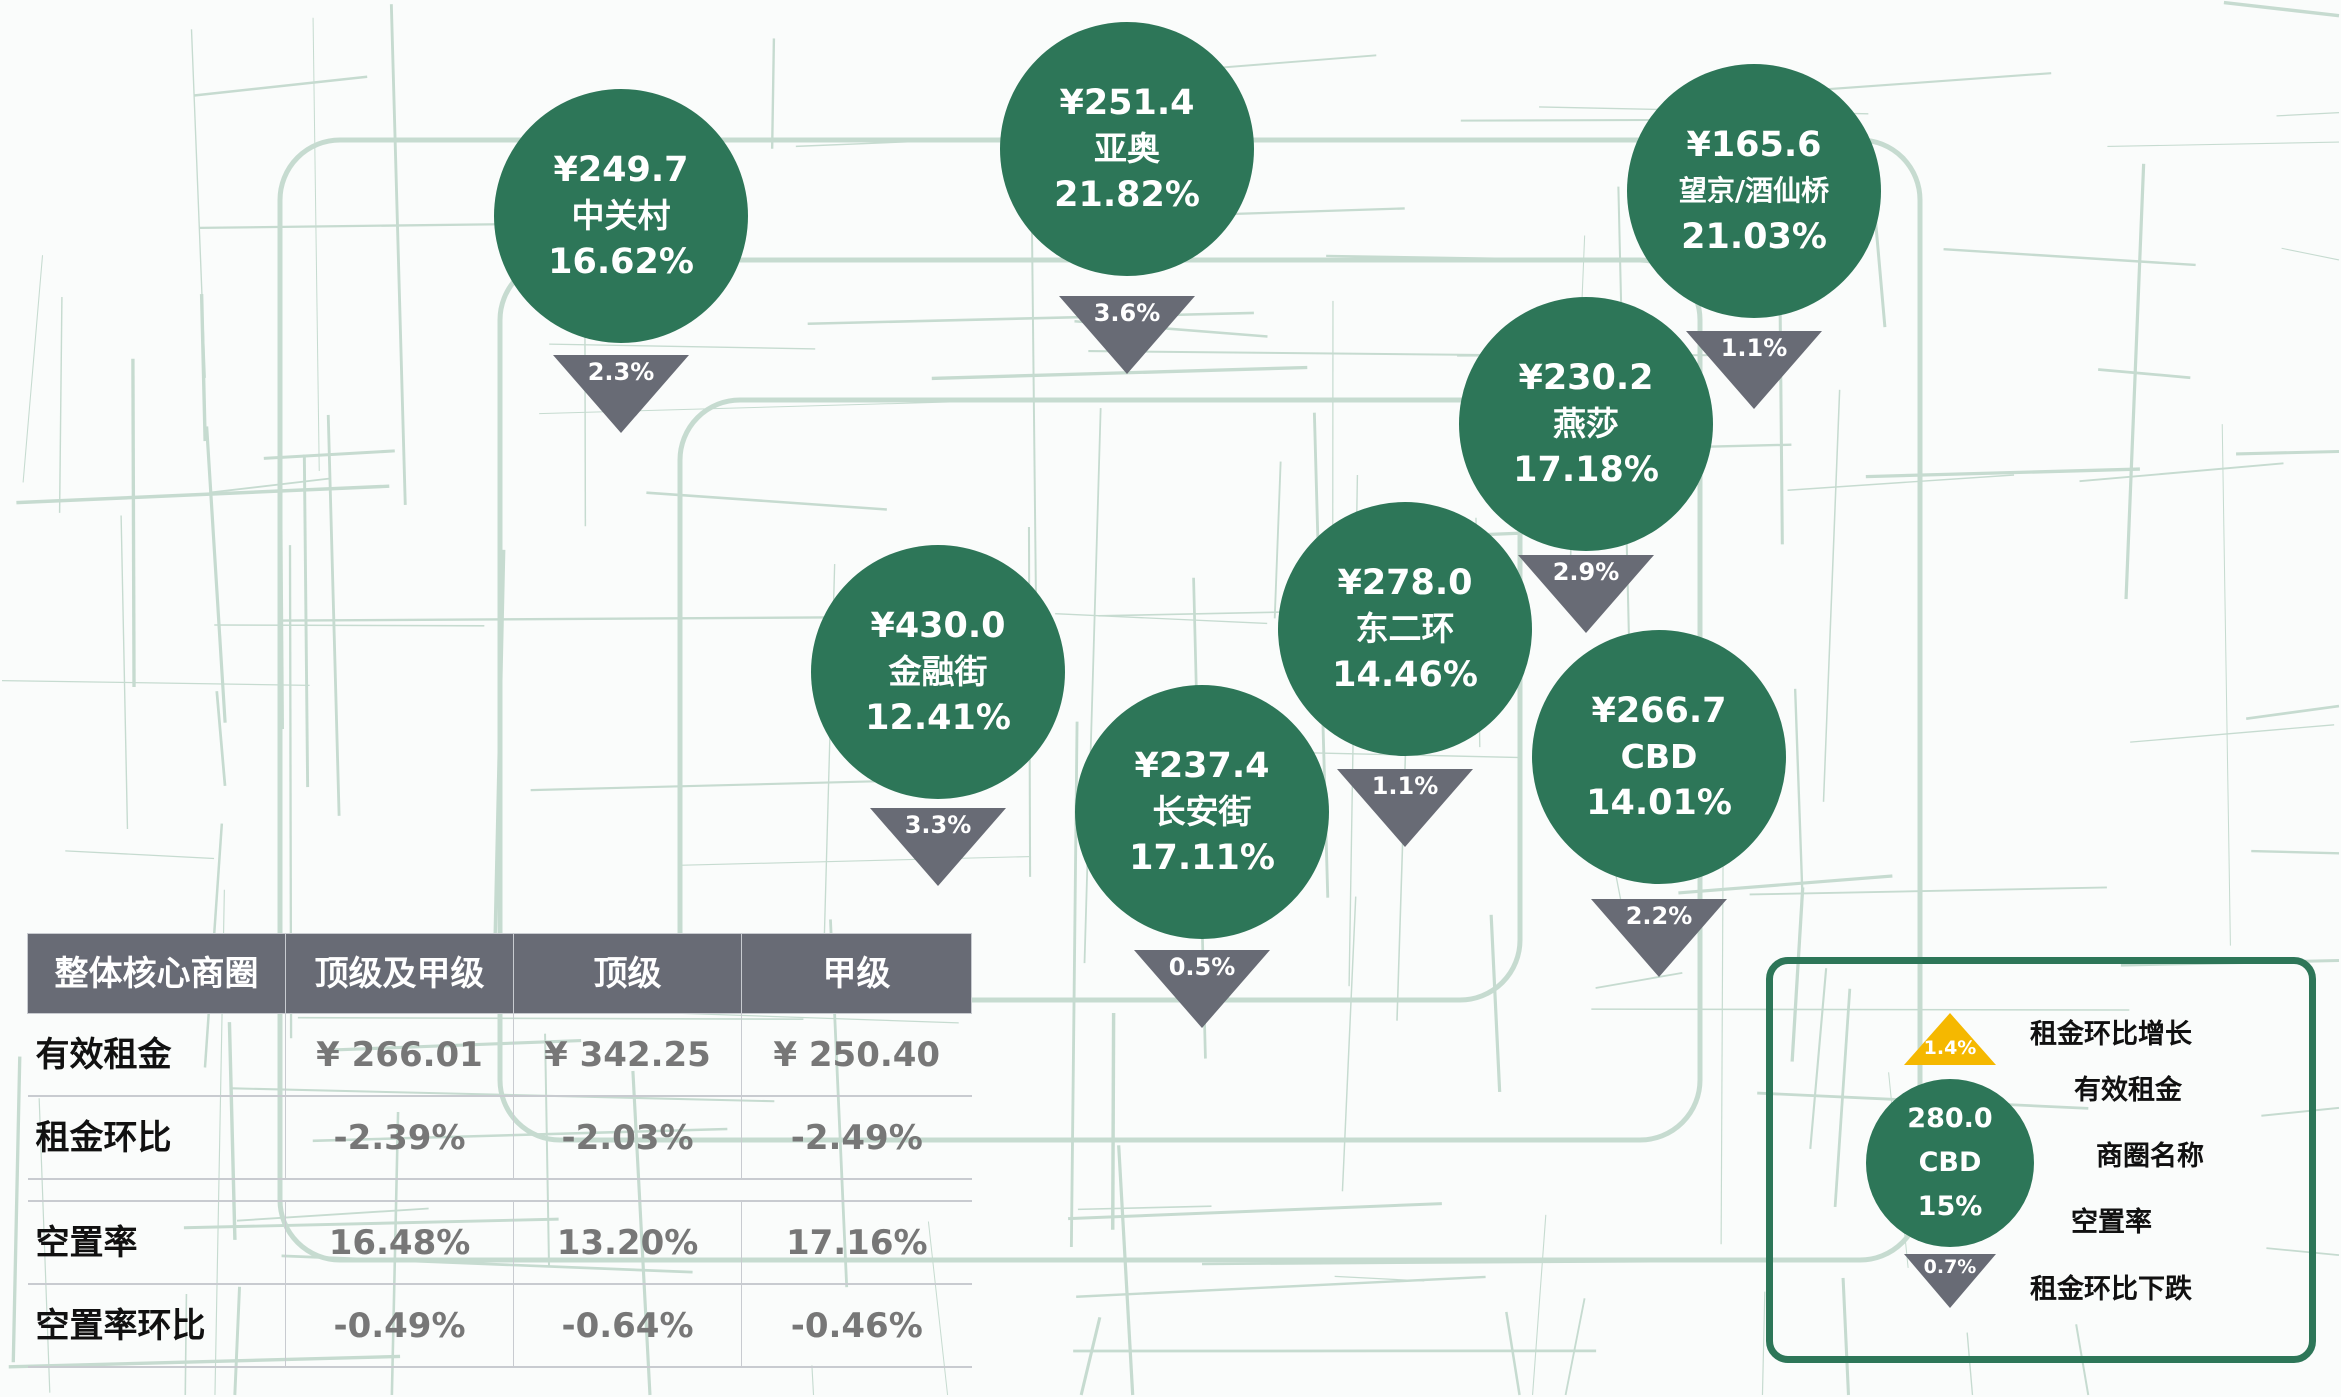 The height and width of the screenshot is (1397, 2341). Describe the element at coordinates (1950, 1163) in the screenshot. I see `legend-bubble: 280.0 CBD 15%` at that location.